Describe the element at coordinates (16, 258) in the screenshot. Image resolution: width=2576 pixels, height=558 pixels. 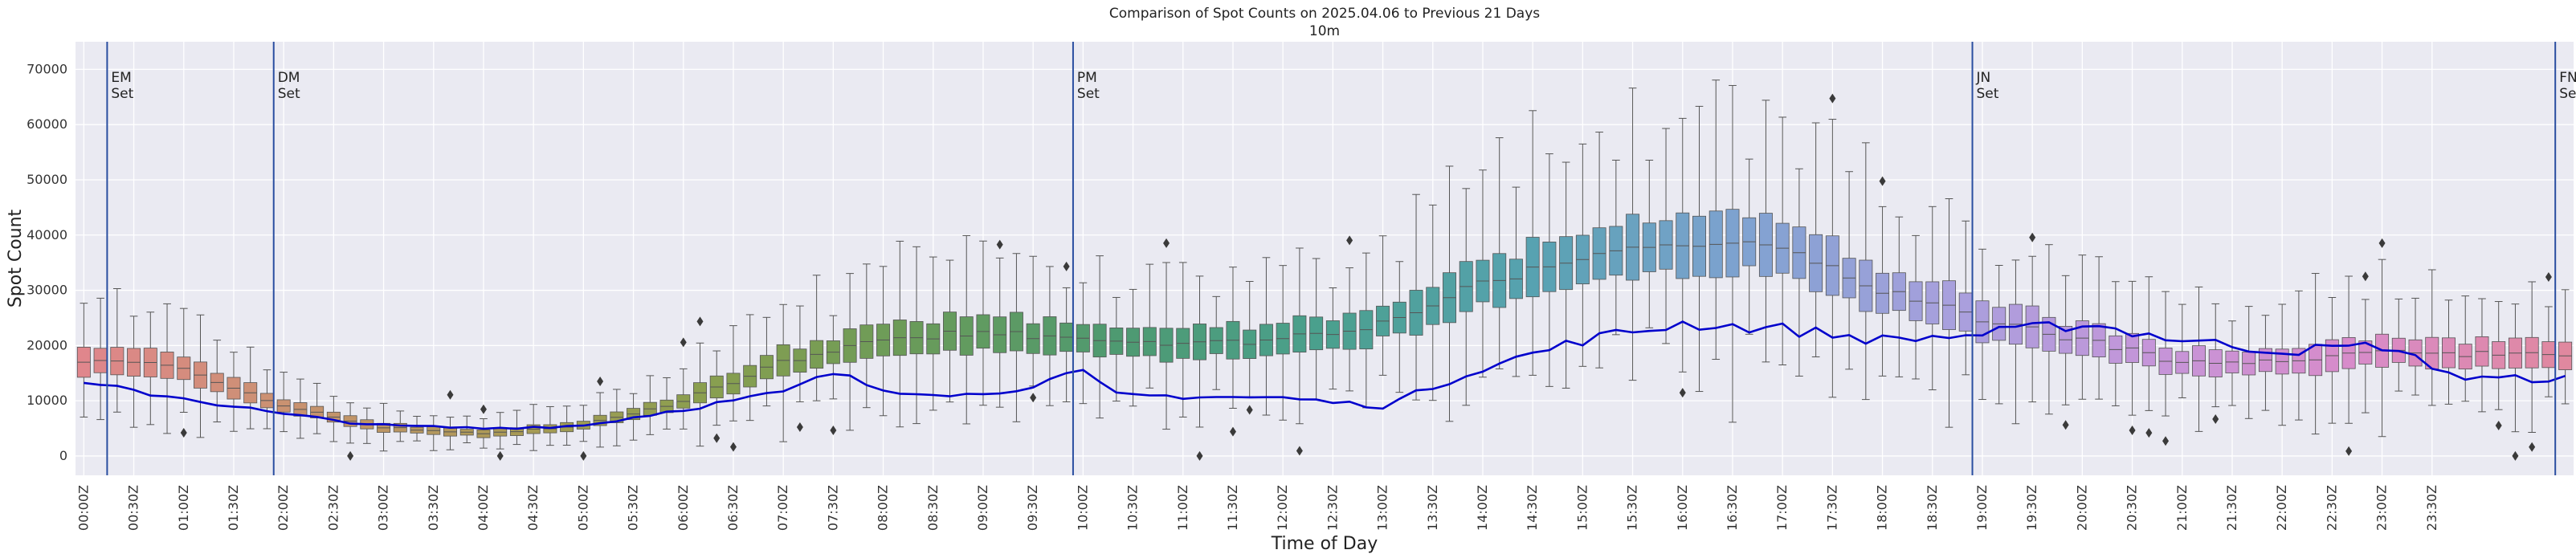
I see `y-axis-label: Spot Count` at that location.